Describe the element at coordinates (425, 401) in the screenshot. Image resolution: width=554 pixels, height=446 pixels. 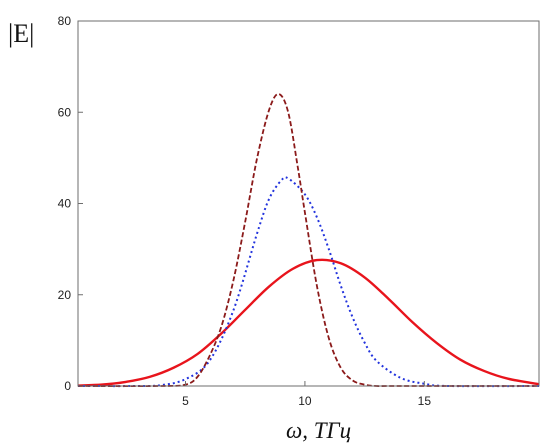
I see `x-tick-label: 15` at that location.